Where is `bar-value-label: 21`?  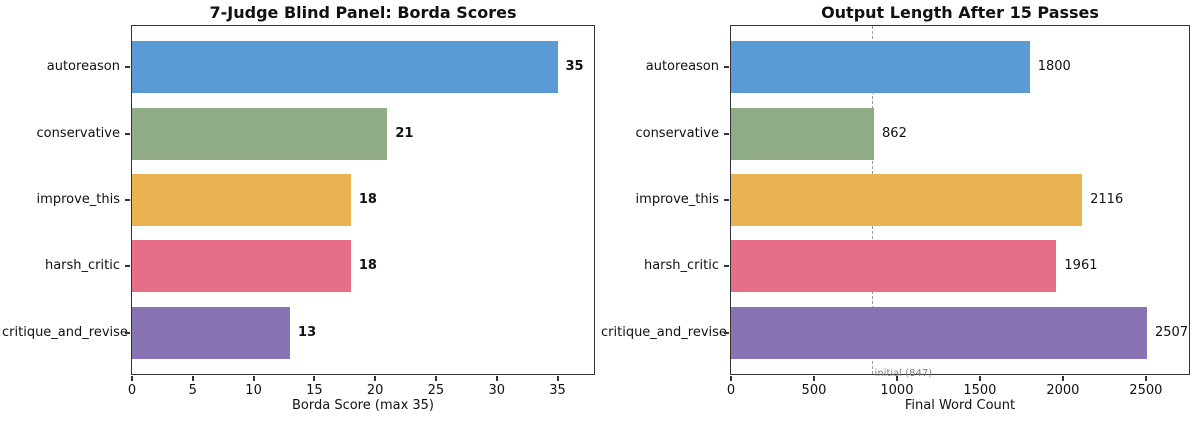 bar-value-label: 21 is located at coordinates (404, 133).